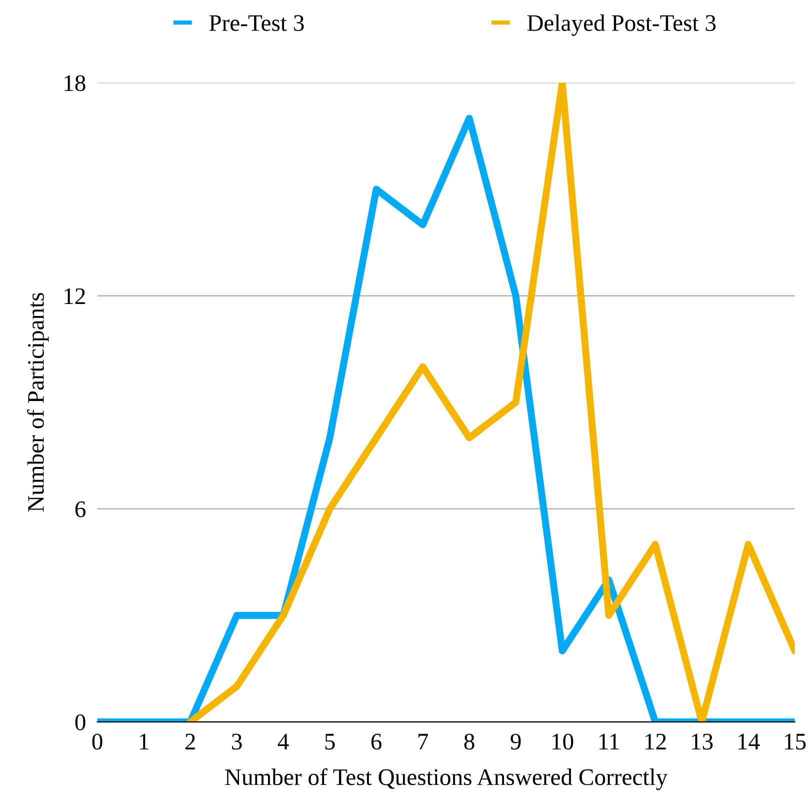 The height and width of the screenshot is (803, 811). I want to click on x-tick-label: 9, so click(515, 742).